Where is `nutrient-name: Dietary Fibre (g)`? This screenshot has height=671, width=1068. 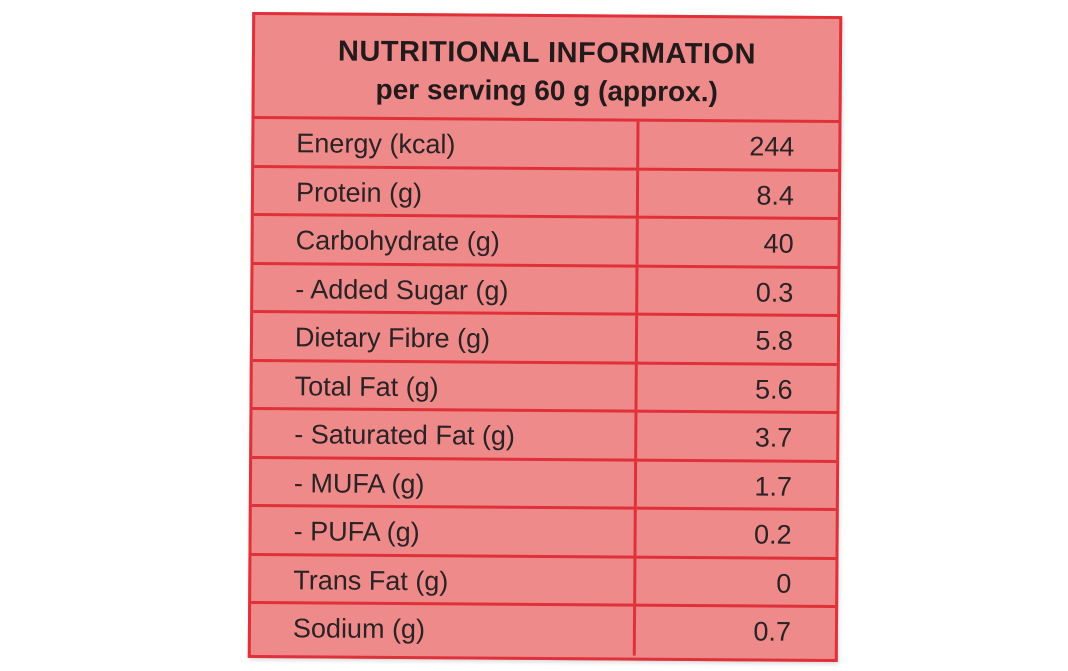
nutrient-name: Dietary Fibre (g) is located at coordinates (392, 338).